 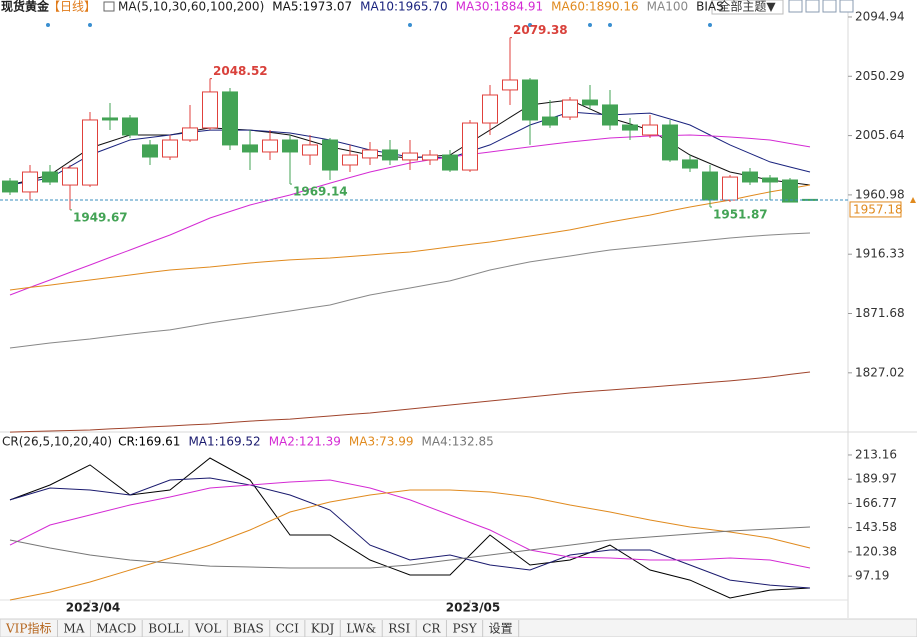 What do you see at coordinates (191, 7) in the screenshot?
I see `indicator-label: MA(5,10,30,60,100,200)` at bounding box center [191, 7].